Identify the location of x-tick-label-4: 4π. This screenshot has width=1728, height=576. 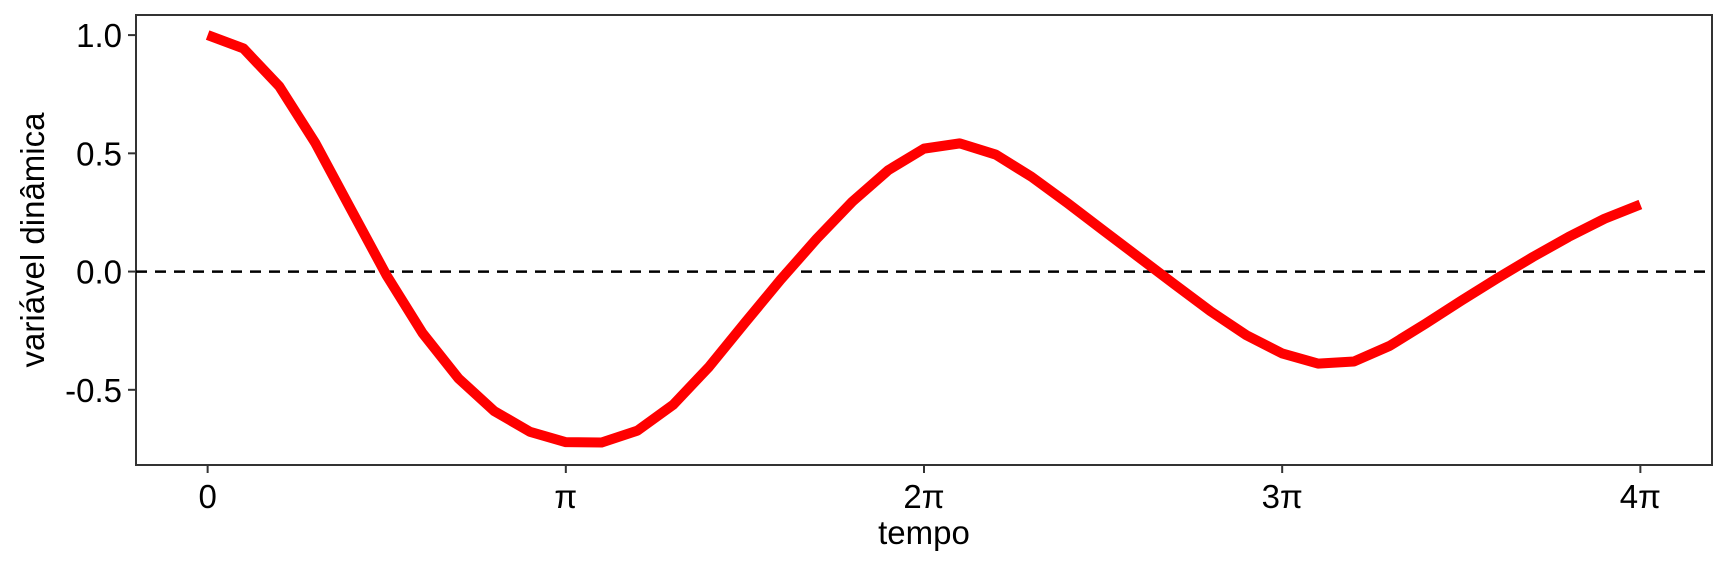
(1640, 496).